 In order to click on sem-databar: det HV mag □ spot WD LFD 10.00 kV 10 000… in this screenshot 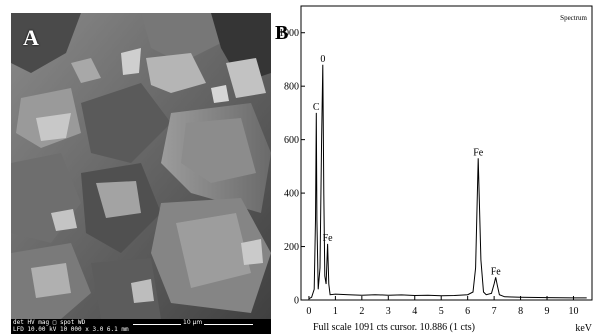, I will do `click(141, 326)`.